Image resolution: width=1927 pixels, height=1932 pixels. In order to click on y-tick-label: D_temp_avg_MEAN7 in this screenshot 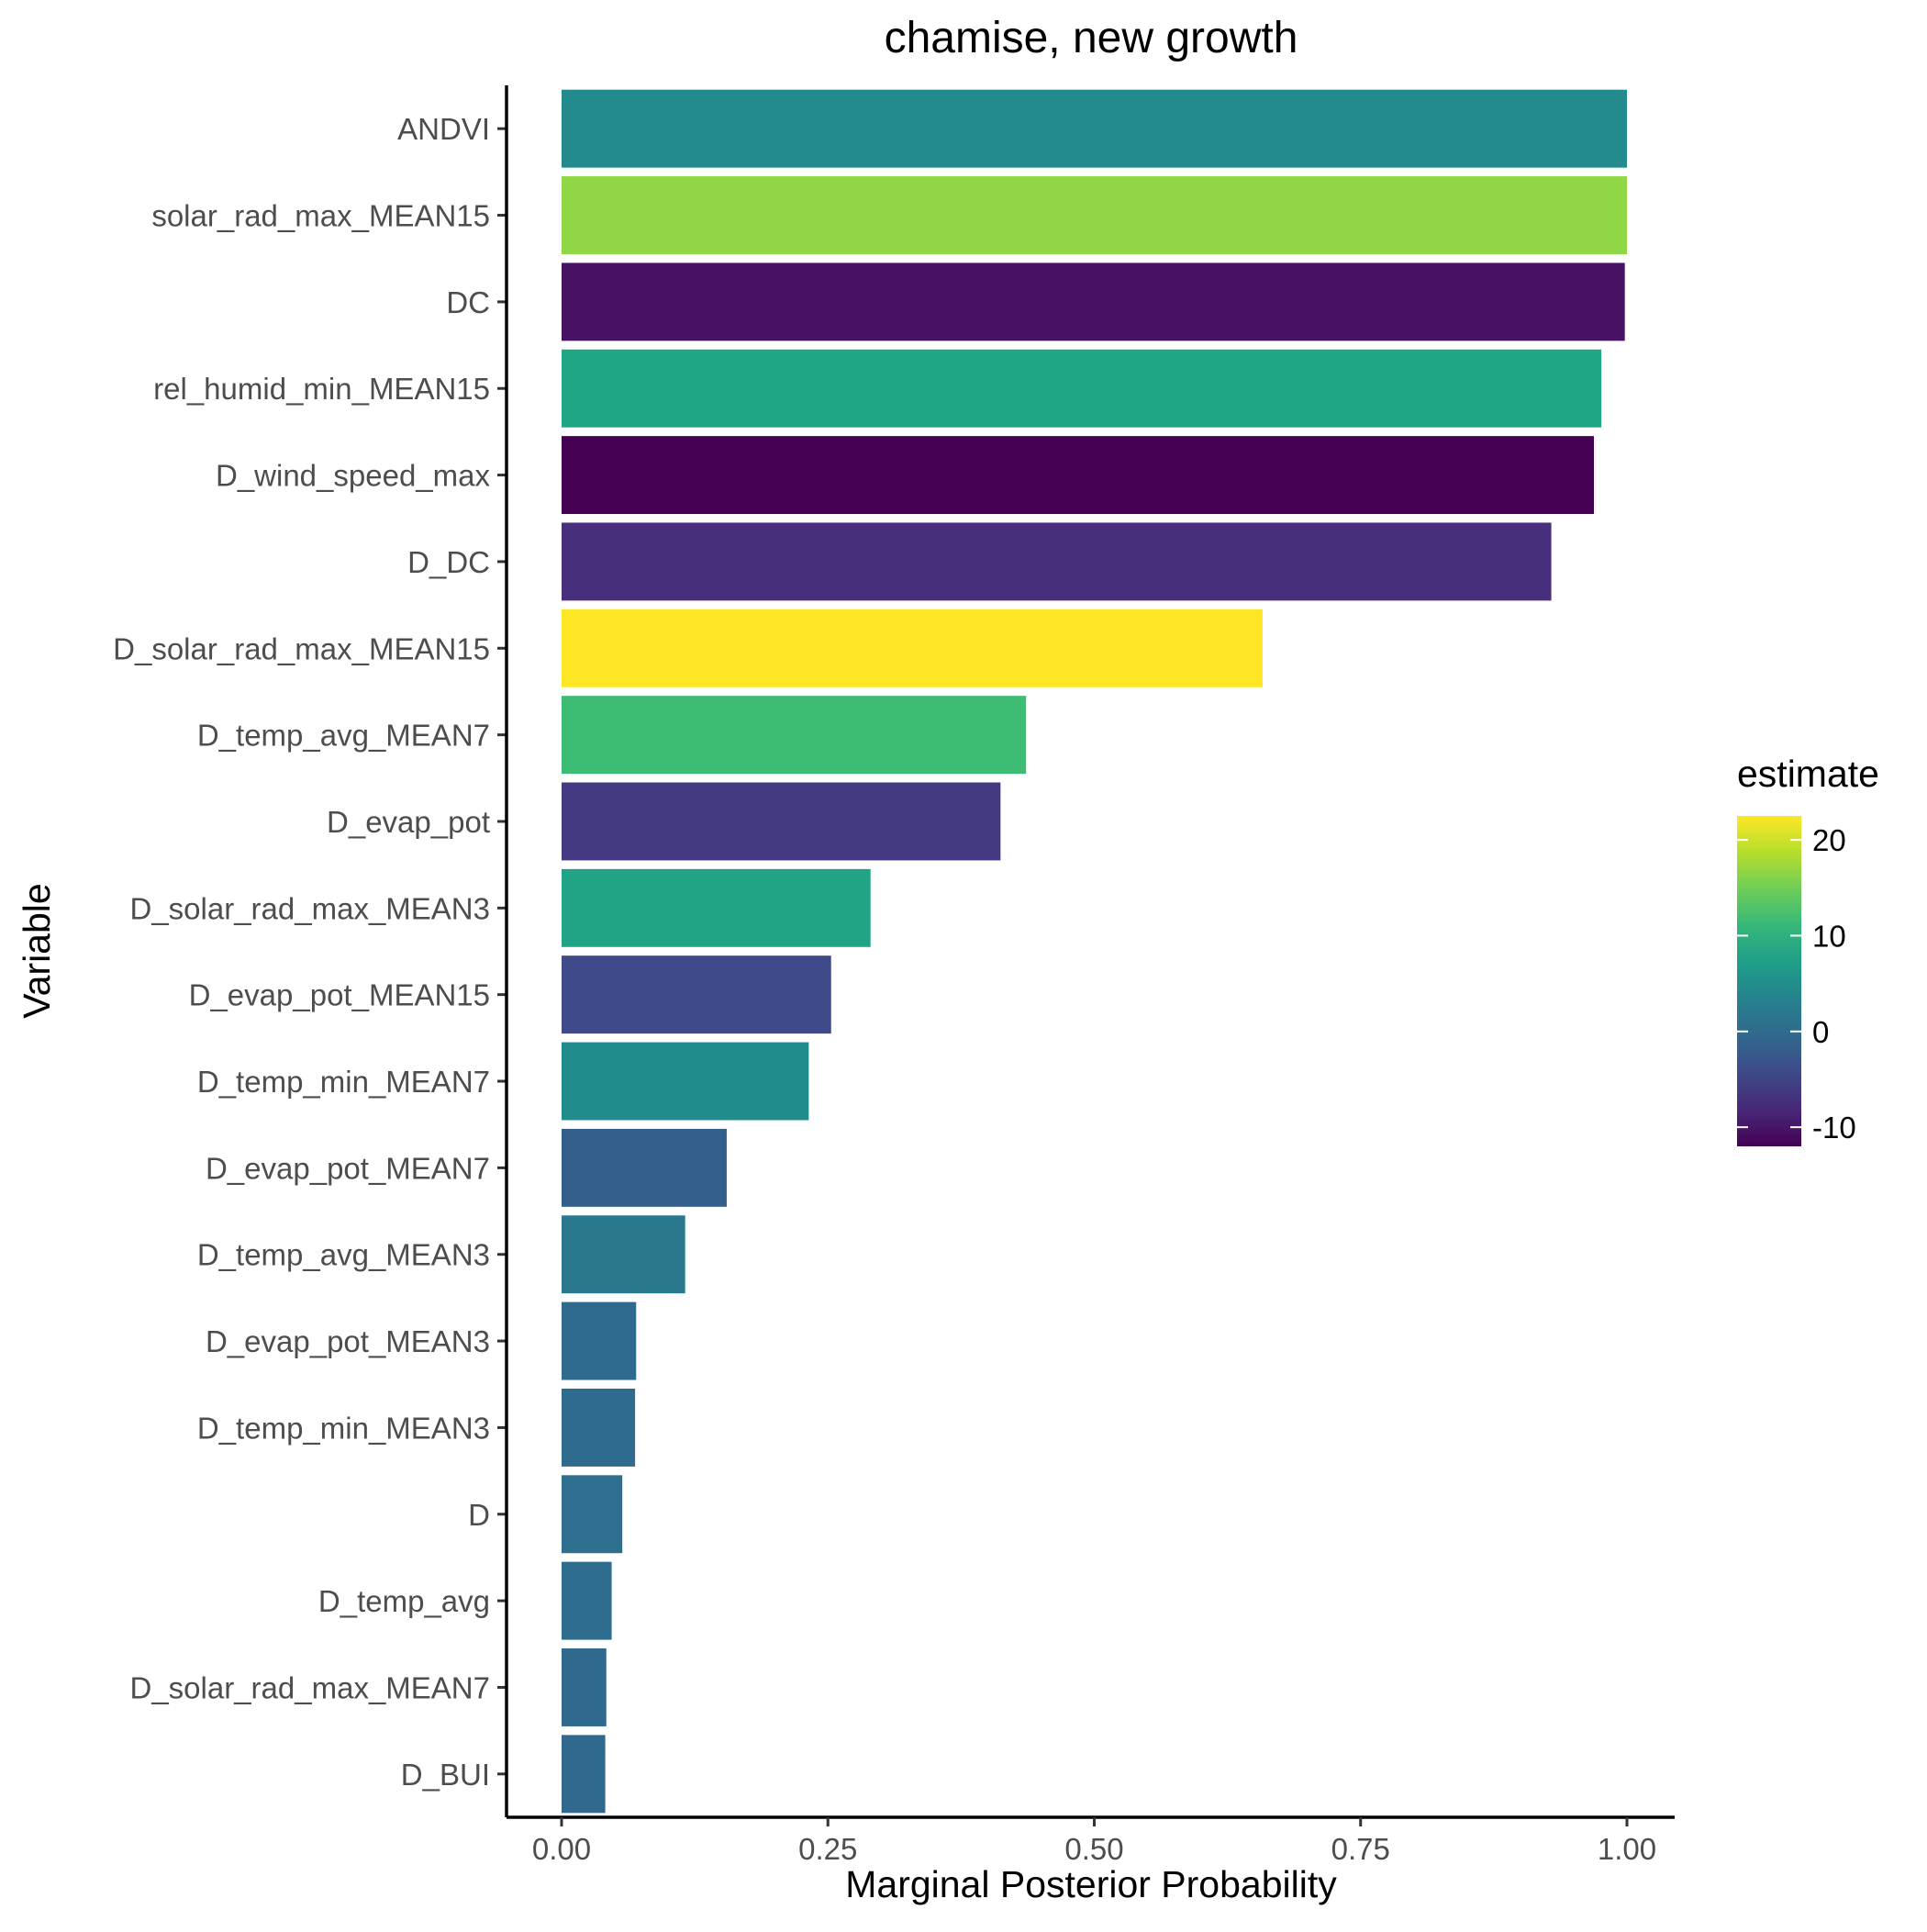, I will do `click(343, 736)`.